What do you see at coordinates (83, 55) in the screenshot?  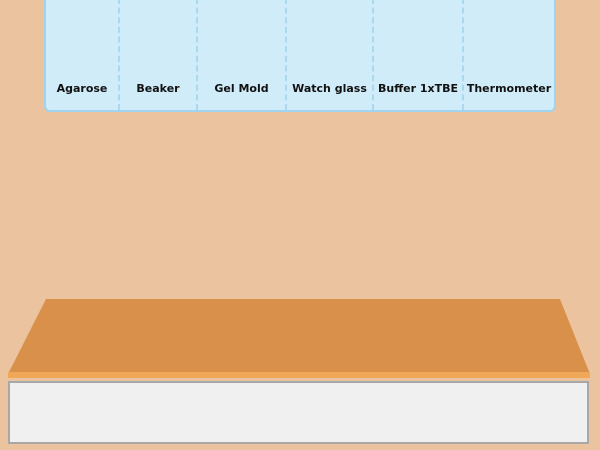 I see `shelf-item-agarose: Agarose` at bounding box center [83, 55].